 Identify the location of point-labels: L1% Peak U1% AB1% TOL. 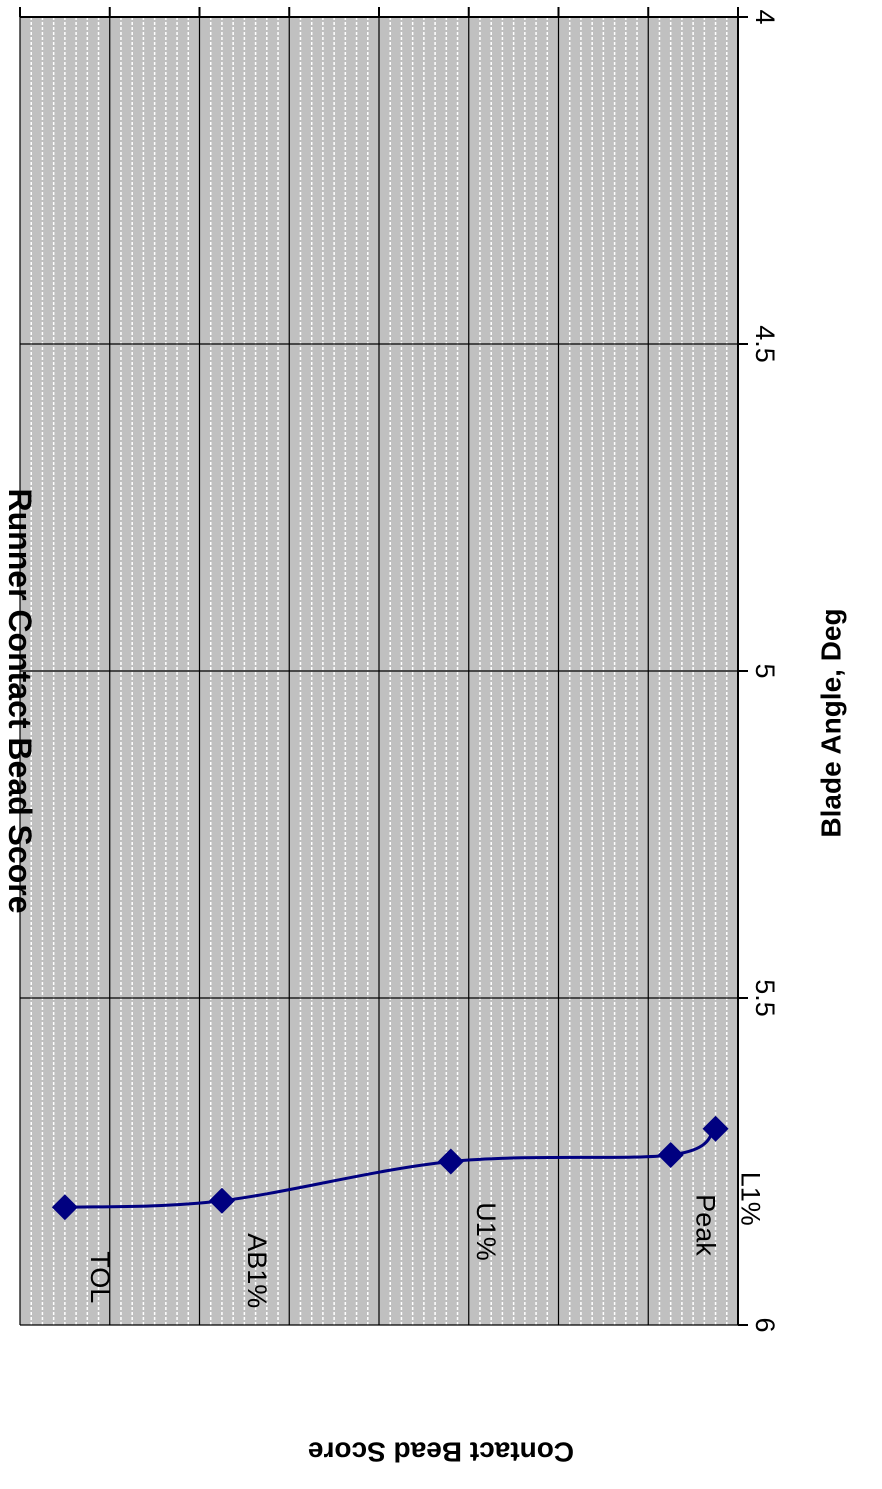
(425, 1240).